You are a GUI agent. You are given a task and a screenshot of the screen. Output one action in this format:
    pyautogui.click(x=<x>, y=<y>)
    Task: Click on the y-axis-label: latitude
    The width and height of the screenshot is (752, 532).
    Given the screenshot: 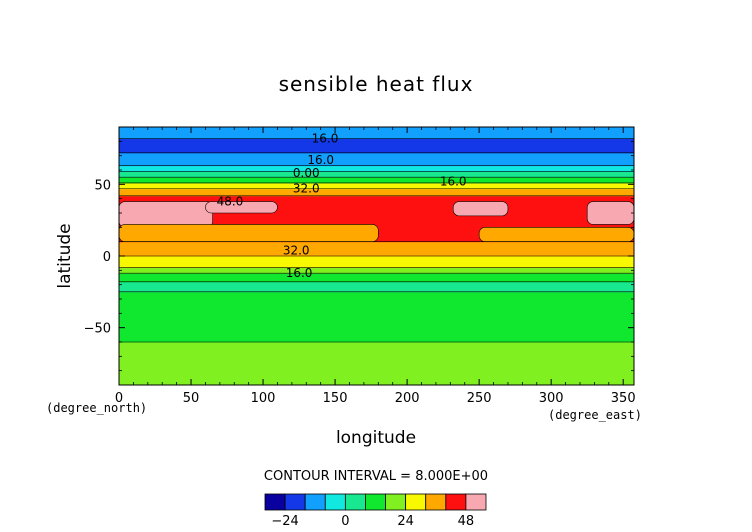 What is the action you would take?
    pyautogui.click(x=65, y=255)
    